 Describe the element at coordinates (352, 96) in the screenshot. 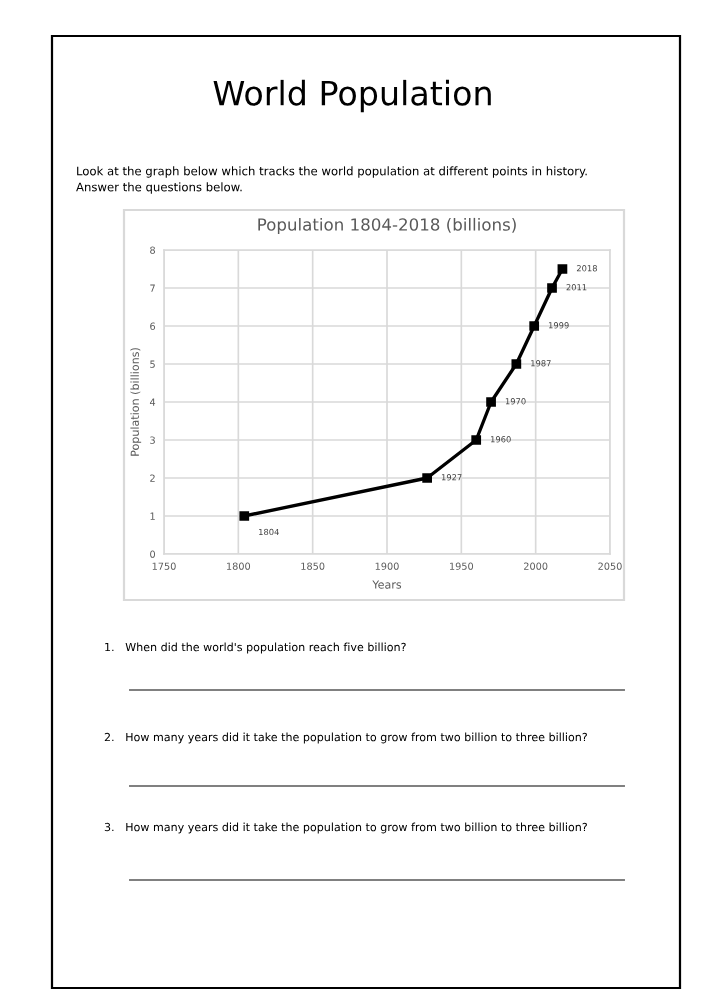

I see `text: World Population` at that location.